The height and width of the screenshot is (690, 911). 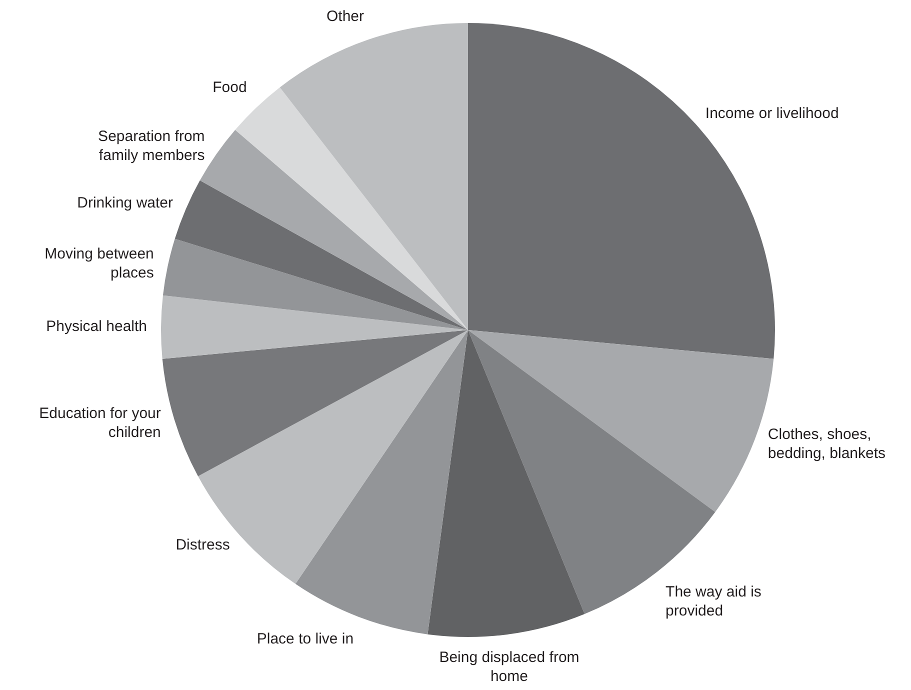 What do you see at coordinates (100, 423) in the screenshot?
I see `slice-label: Education for your children` at bounding box center [100, 423].